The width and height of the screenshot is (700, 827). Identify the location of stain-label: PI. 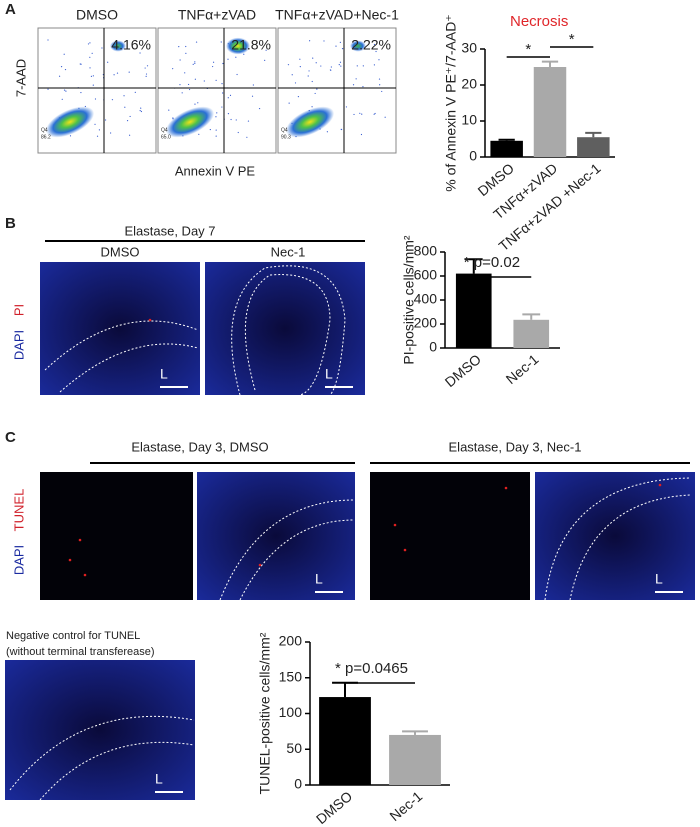
(18, 310).